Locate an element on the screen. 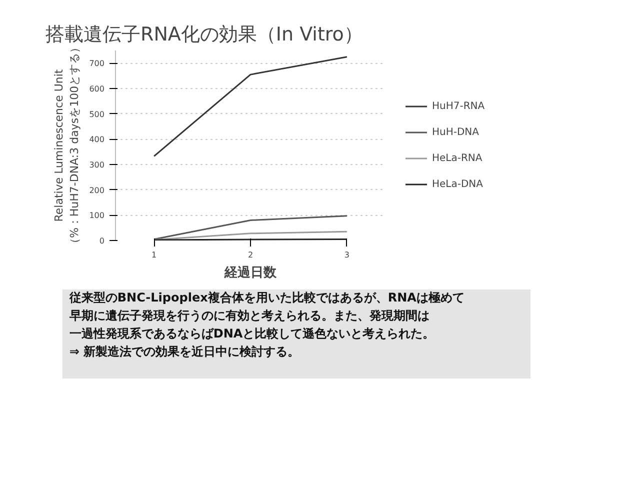 Image resolution: width=634 pixels, height=478 pixels. legend-label: HuH-DNA is located at coordinates (456, 132).